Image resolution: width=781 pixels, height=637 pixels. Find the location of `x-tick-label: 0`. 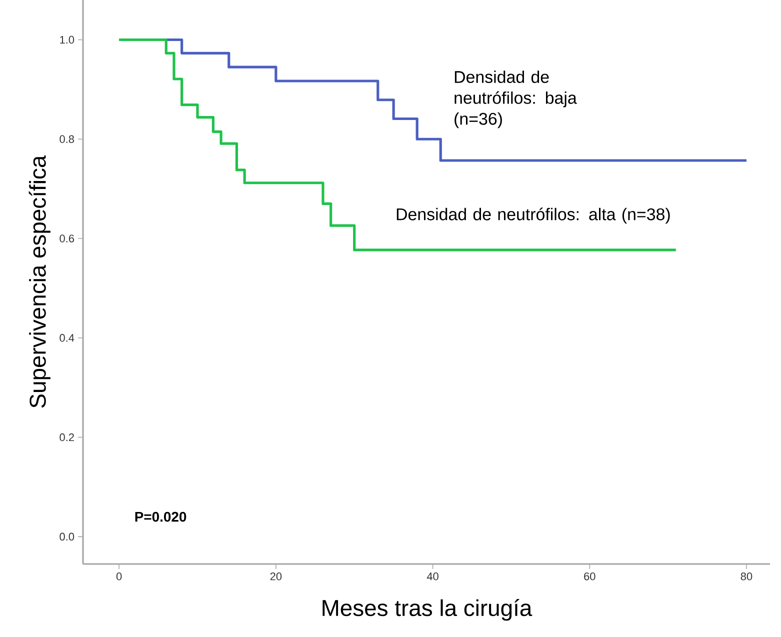

x-tick-label: 0 is located at coordinates (119, 576).